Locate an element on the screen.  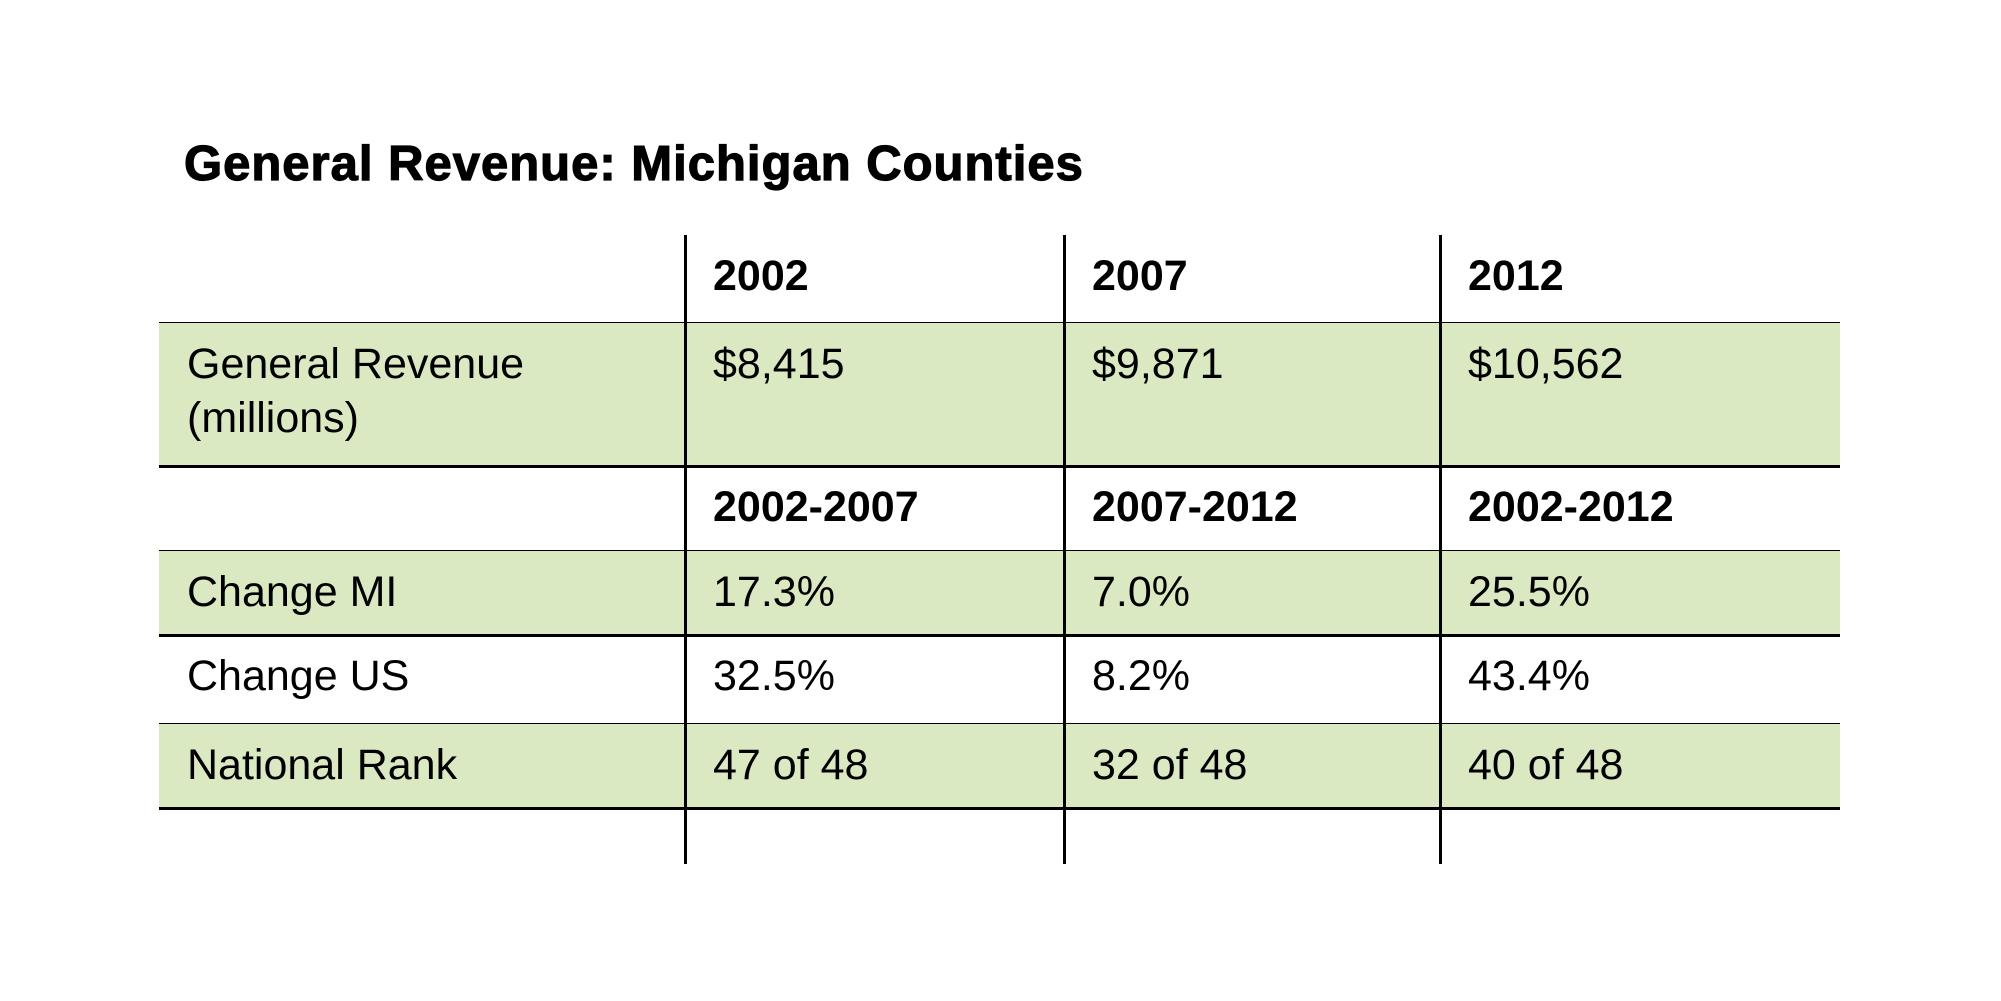
cell: $10,562 is located at coordinates (1546, 364).